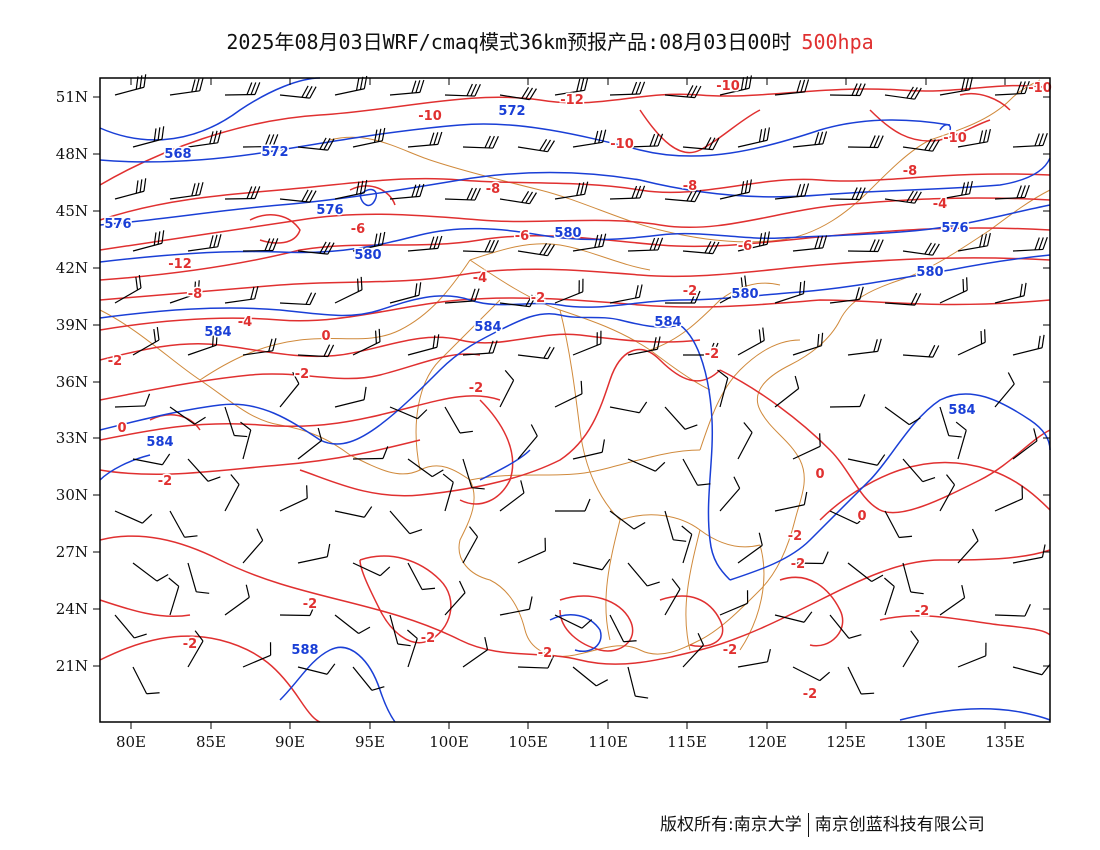 The image size is (1100, 850). Describe the element at coordinates (572, 100) in the screenshot. I see `temperature-label: -12` at that location.